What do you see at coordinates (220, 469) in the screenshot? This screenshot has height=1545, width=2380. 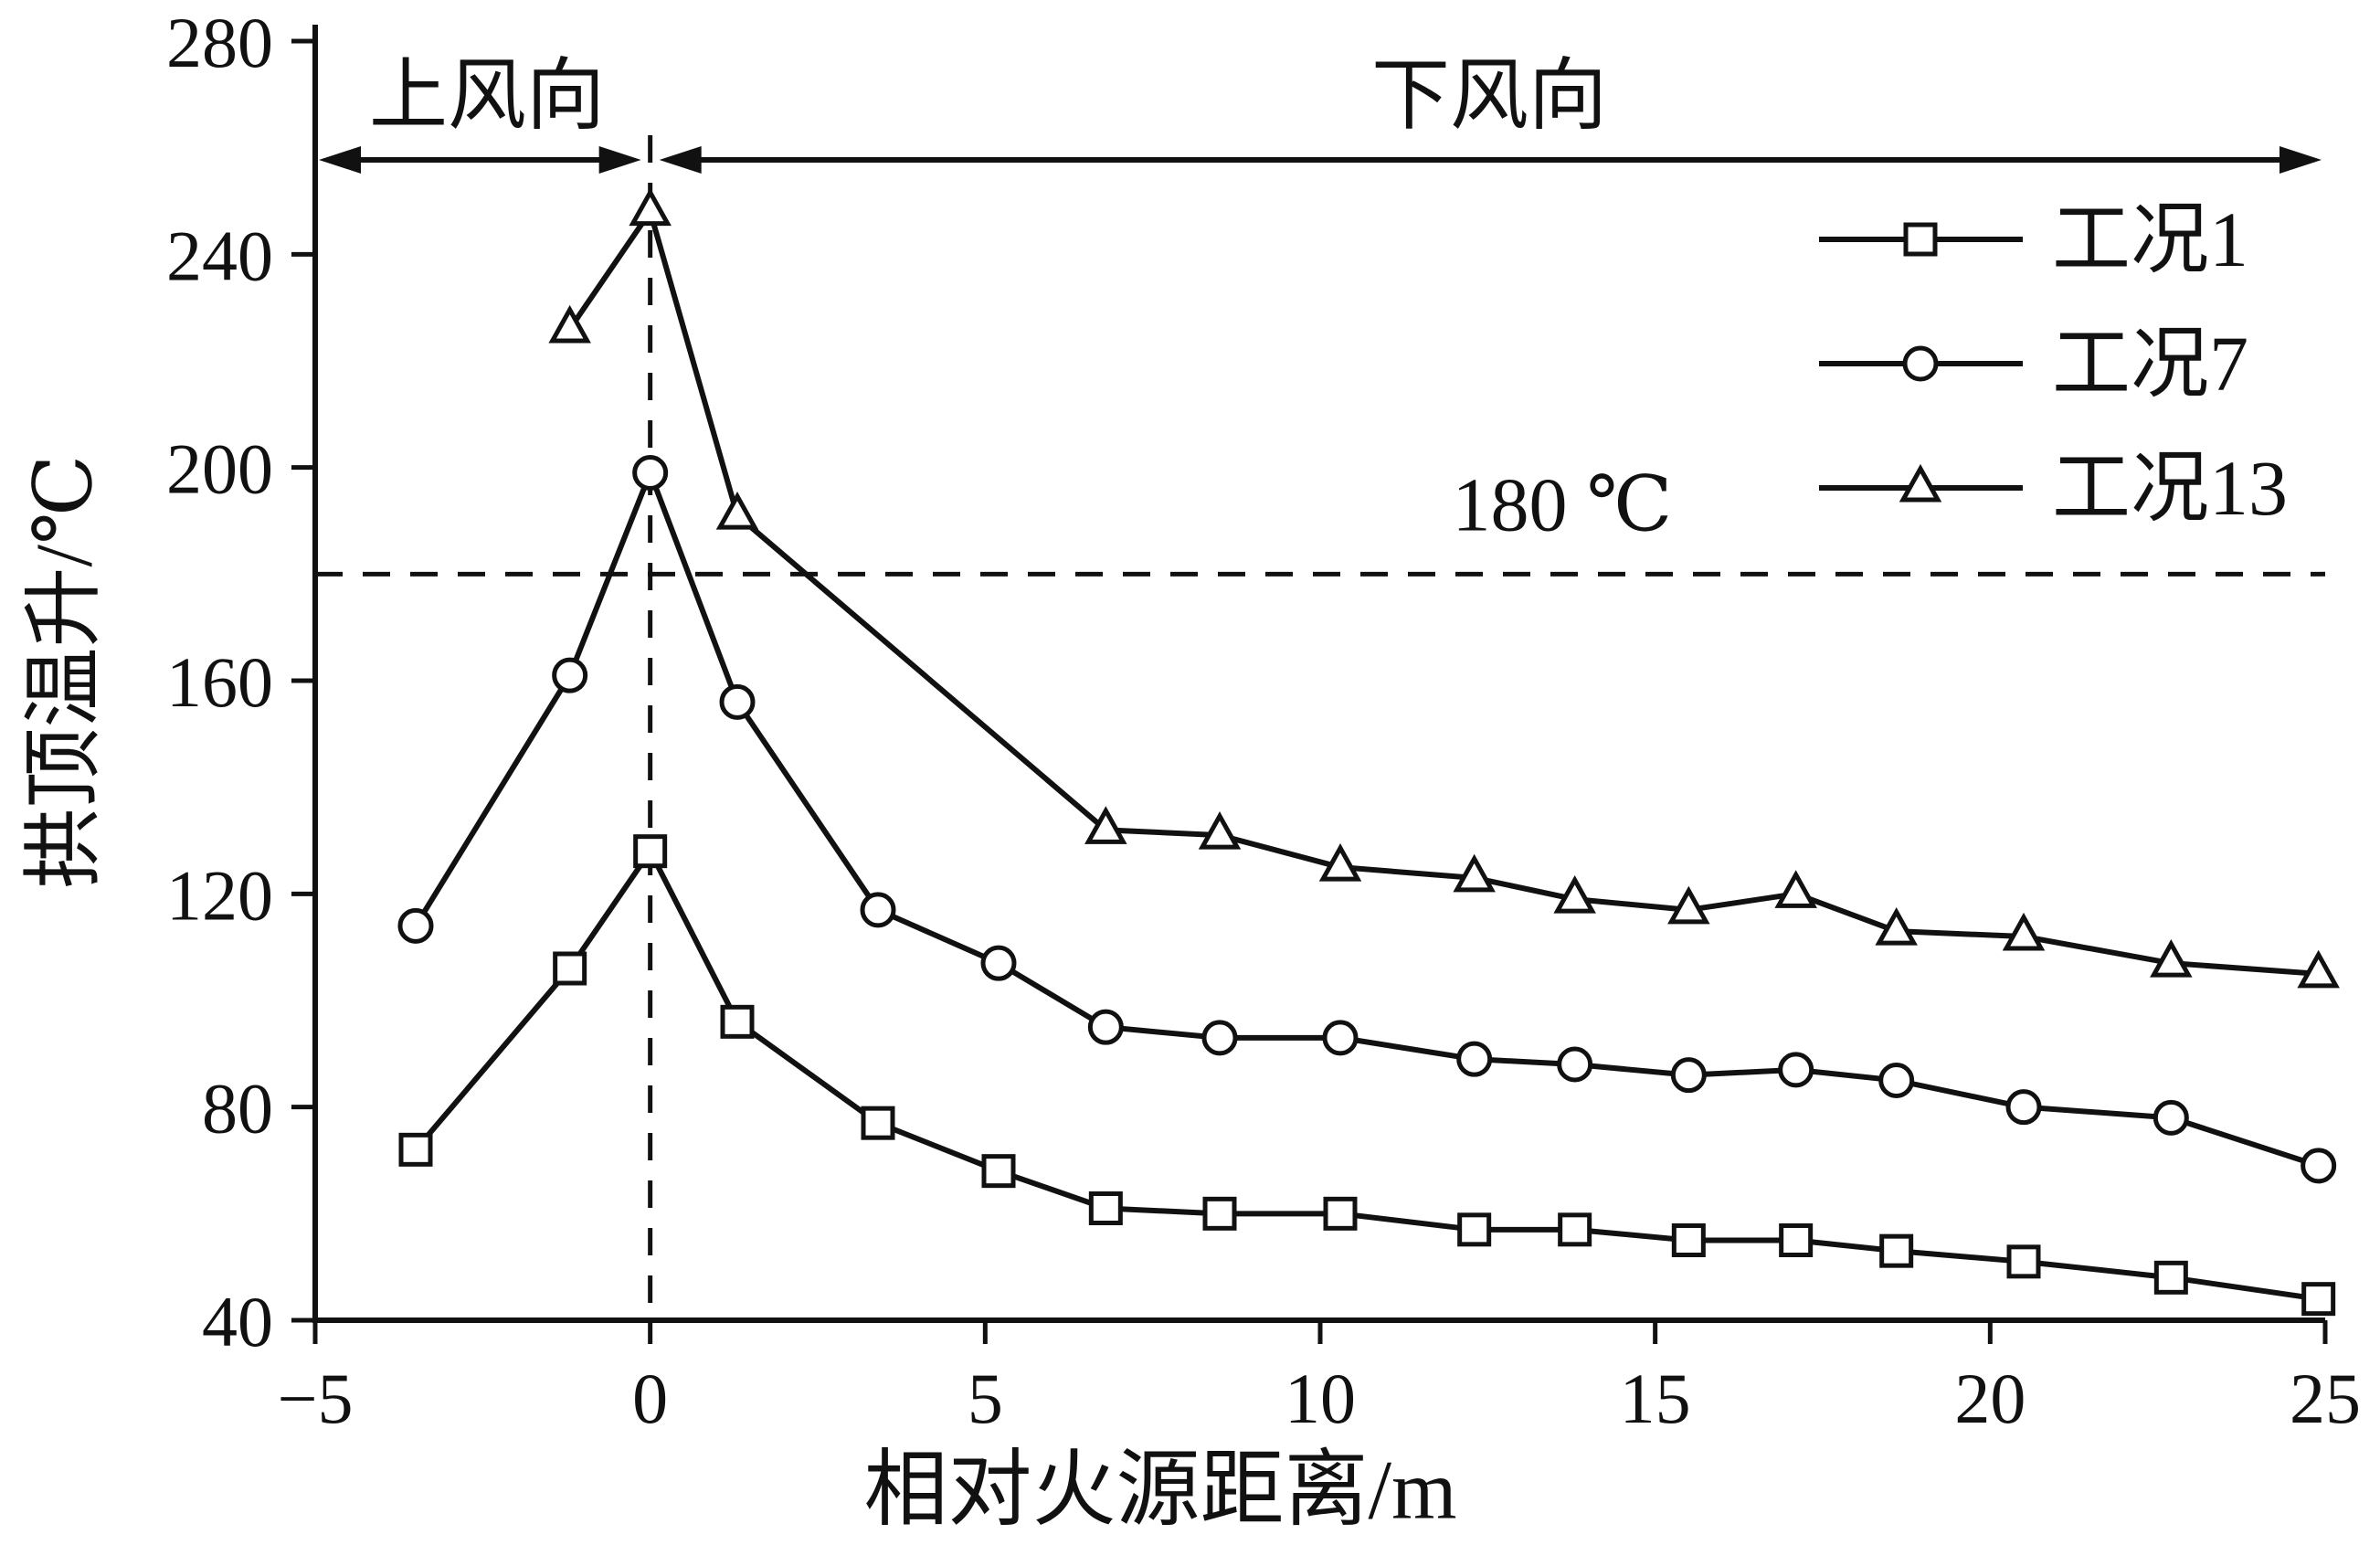 I see `y-tick-label: 200` at bounding box center [220, 469].